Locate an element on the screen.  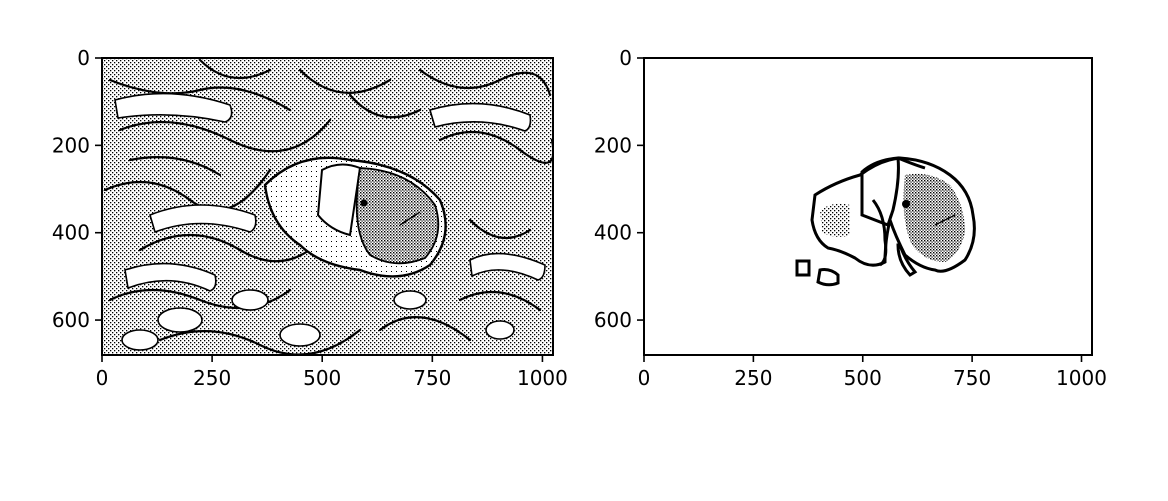
left-x-tick-label: 1000 is located at coordinates (542, 378).